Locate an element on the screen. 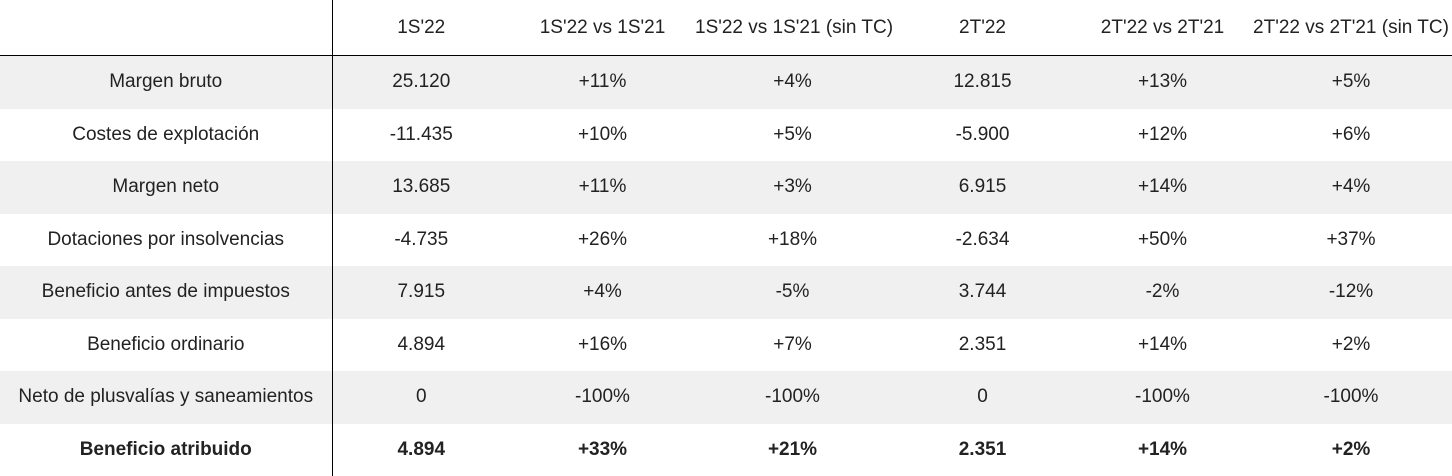 The width and height of the screenshot is (1452, 476). cell: 12.815 is located at coordinates (982, 82).